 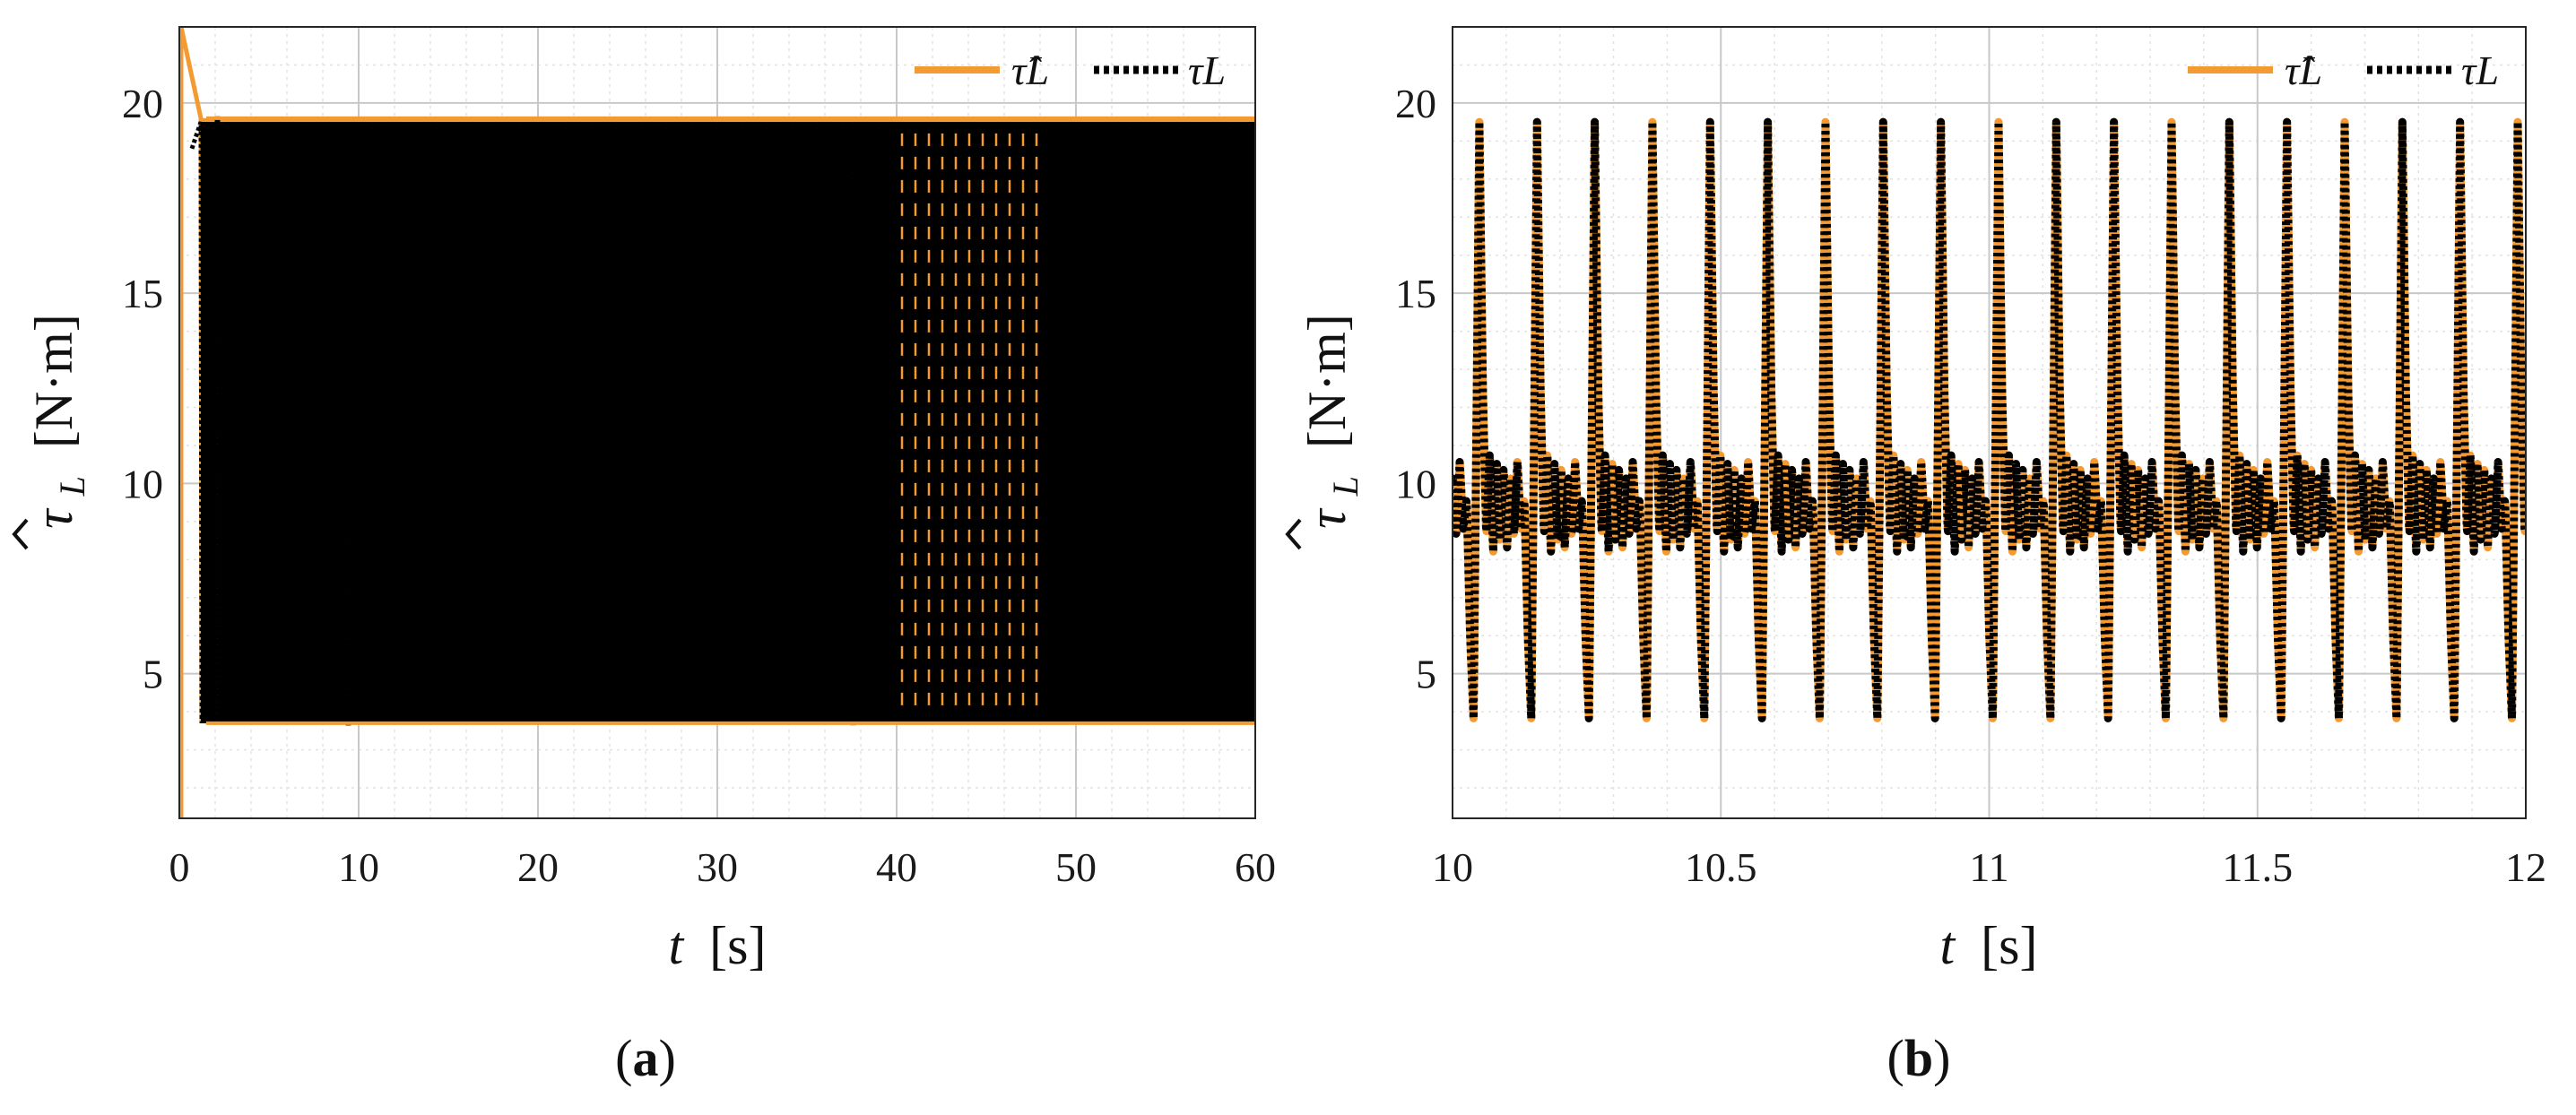 What do you see at coordinates (1327, 518) in the screenshot?
I see `y-axis-var-b: τ` at bounding box center [1327, 518].